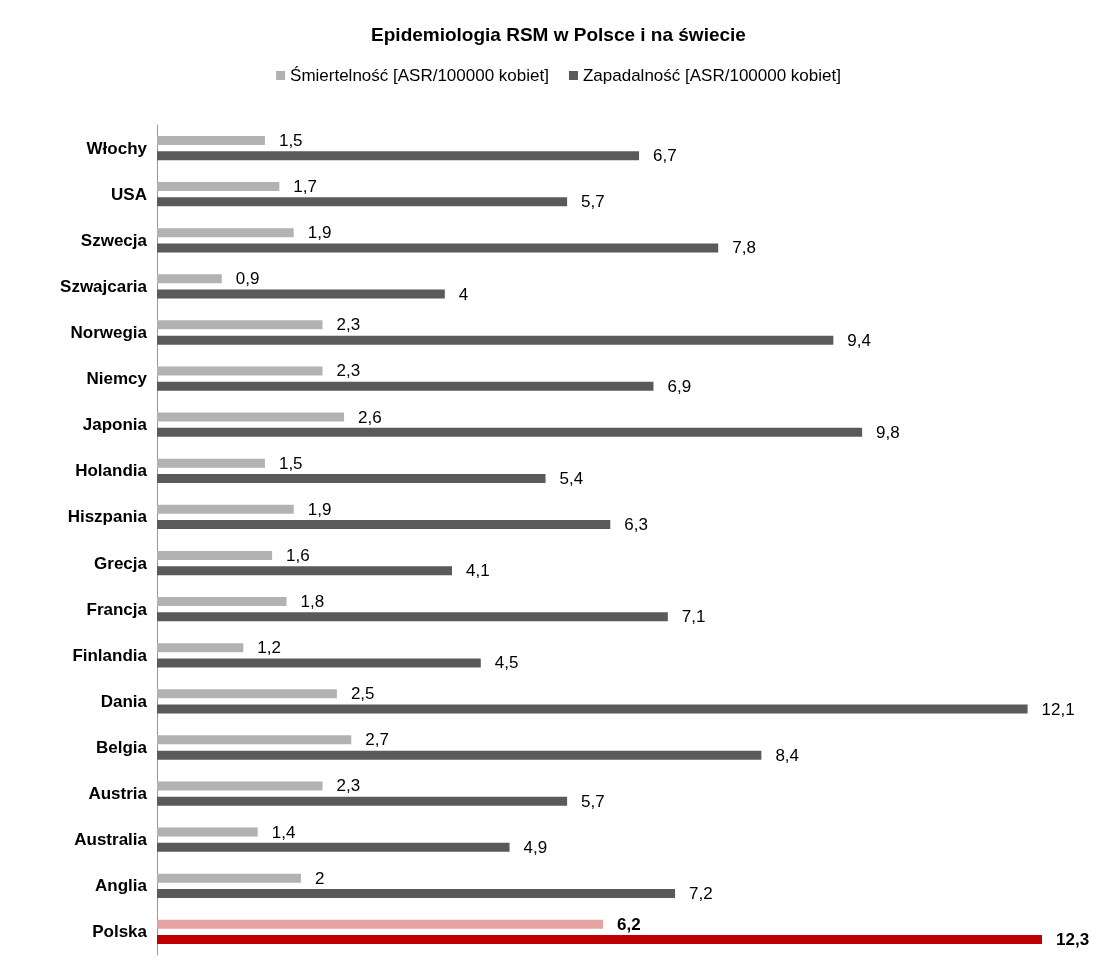 Image resolution: width=1117 pixels, height=960 pixels. Describe the element at coordinates (693, 617) in the screenshot. I see `data-label: 7,1` at that location.